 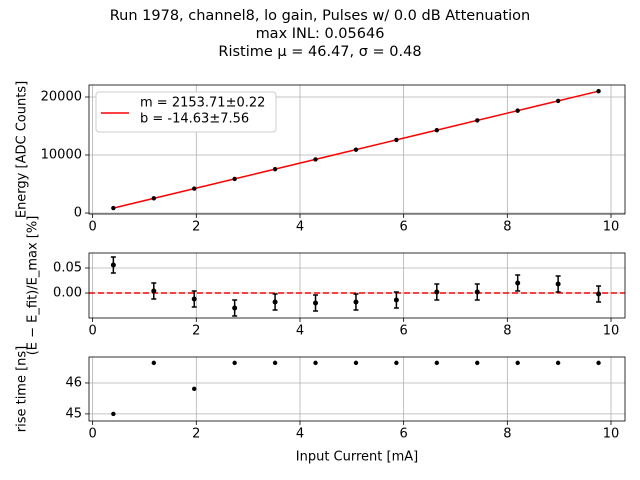 I want to click on legend-label: m = 2153.71±0.22, so click(x=202, y=103).